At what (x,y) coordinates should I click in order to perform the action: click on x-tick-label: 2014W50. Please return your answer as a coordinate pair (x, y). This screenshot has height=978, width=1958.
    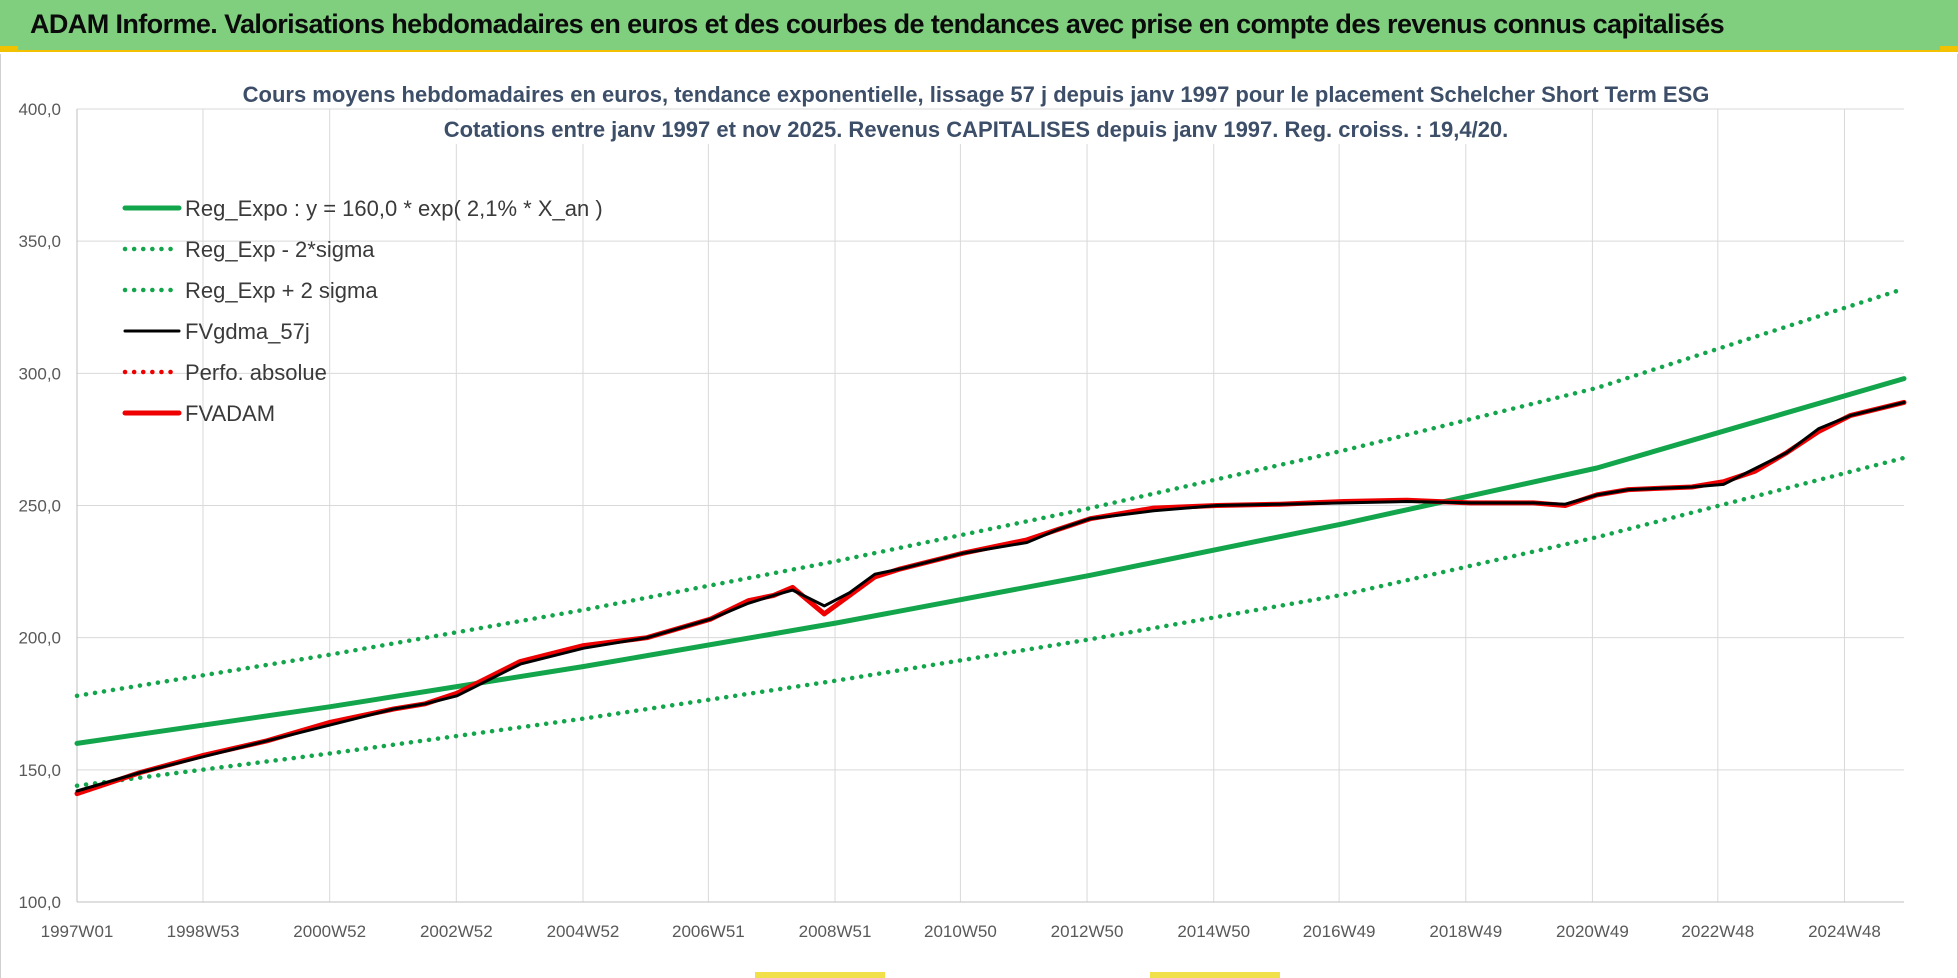
    Looking at the image, I should click on (1213, 931).